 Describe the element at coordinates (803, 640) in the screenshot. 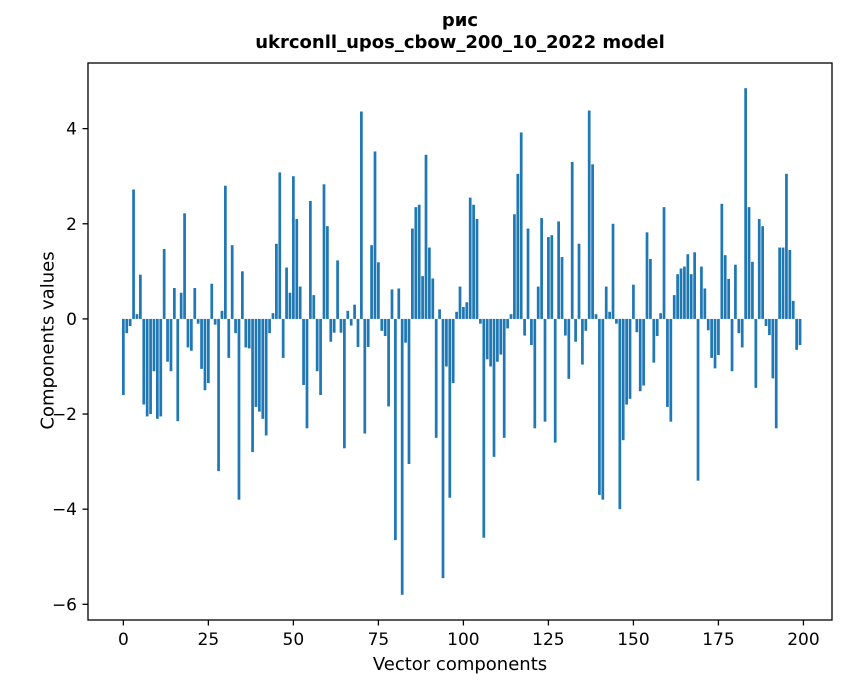

I see `x-axis-tick-label: 200` at that location.